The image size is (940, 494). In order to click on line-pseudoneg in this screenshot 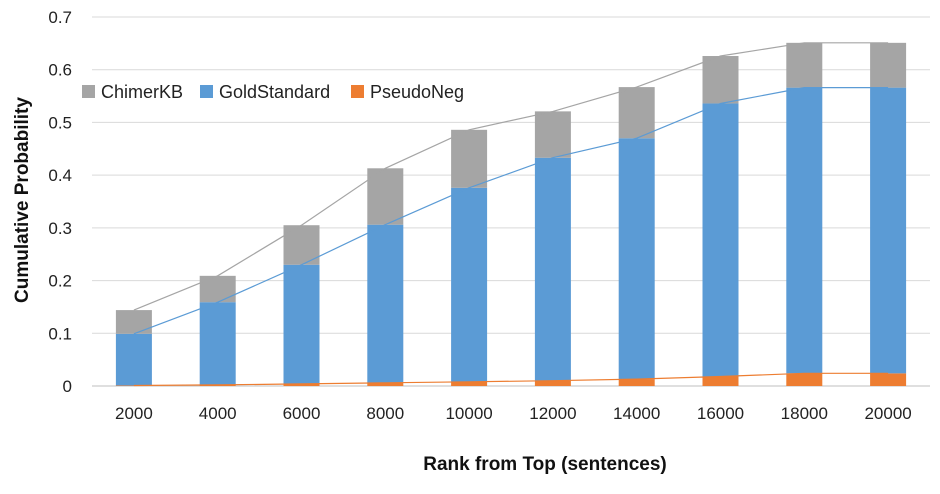, I will do `click(511, 379)`.